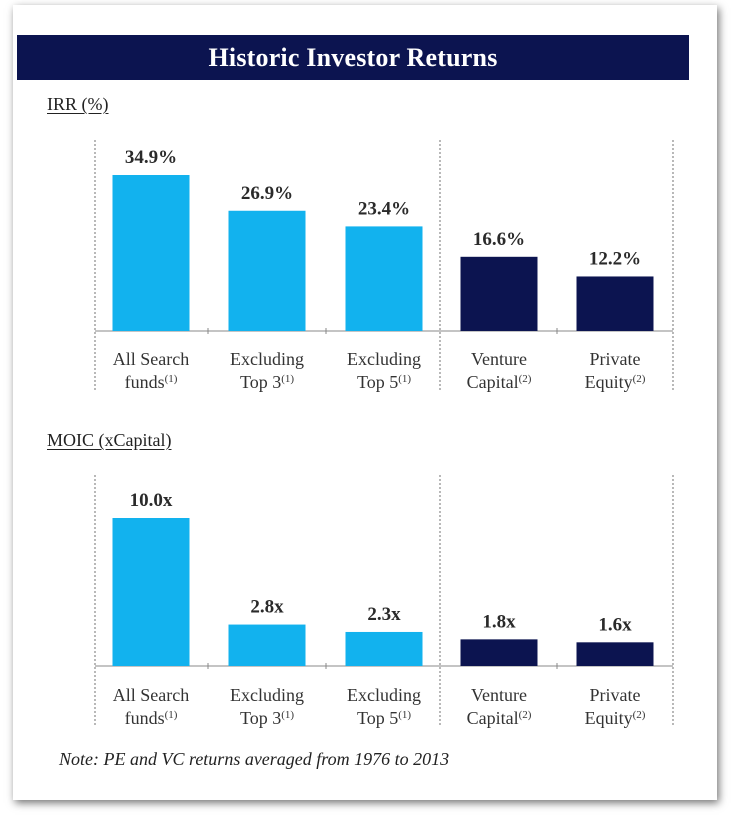  I want to click on irr-category-label-line2: Equity(2), so click(615, 382).